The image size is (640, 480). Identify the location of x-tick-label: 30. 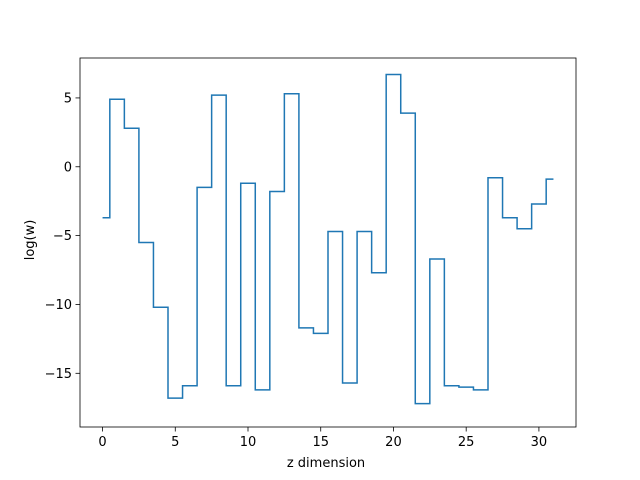
(539, 442).